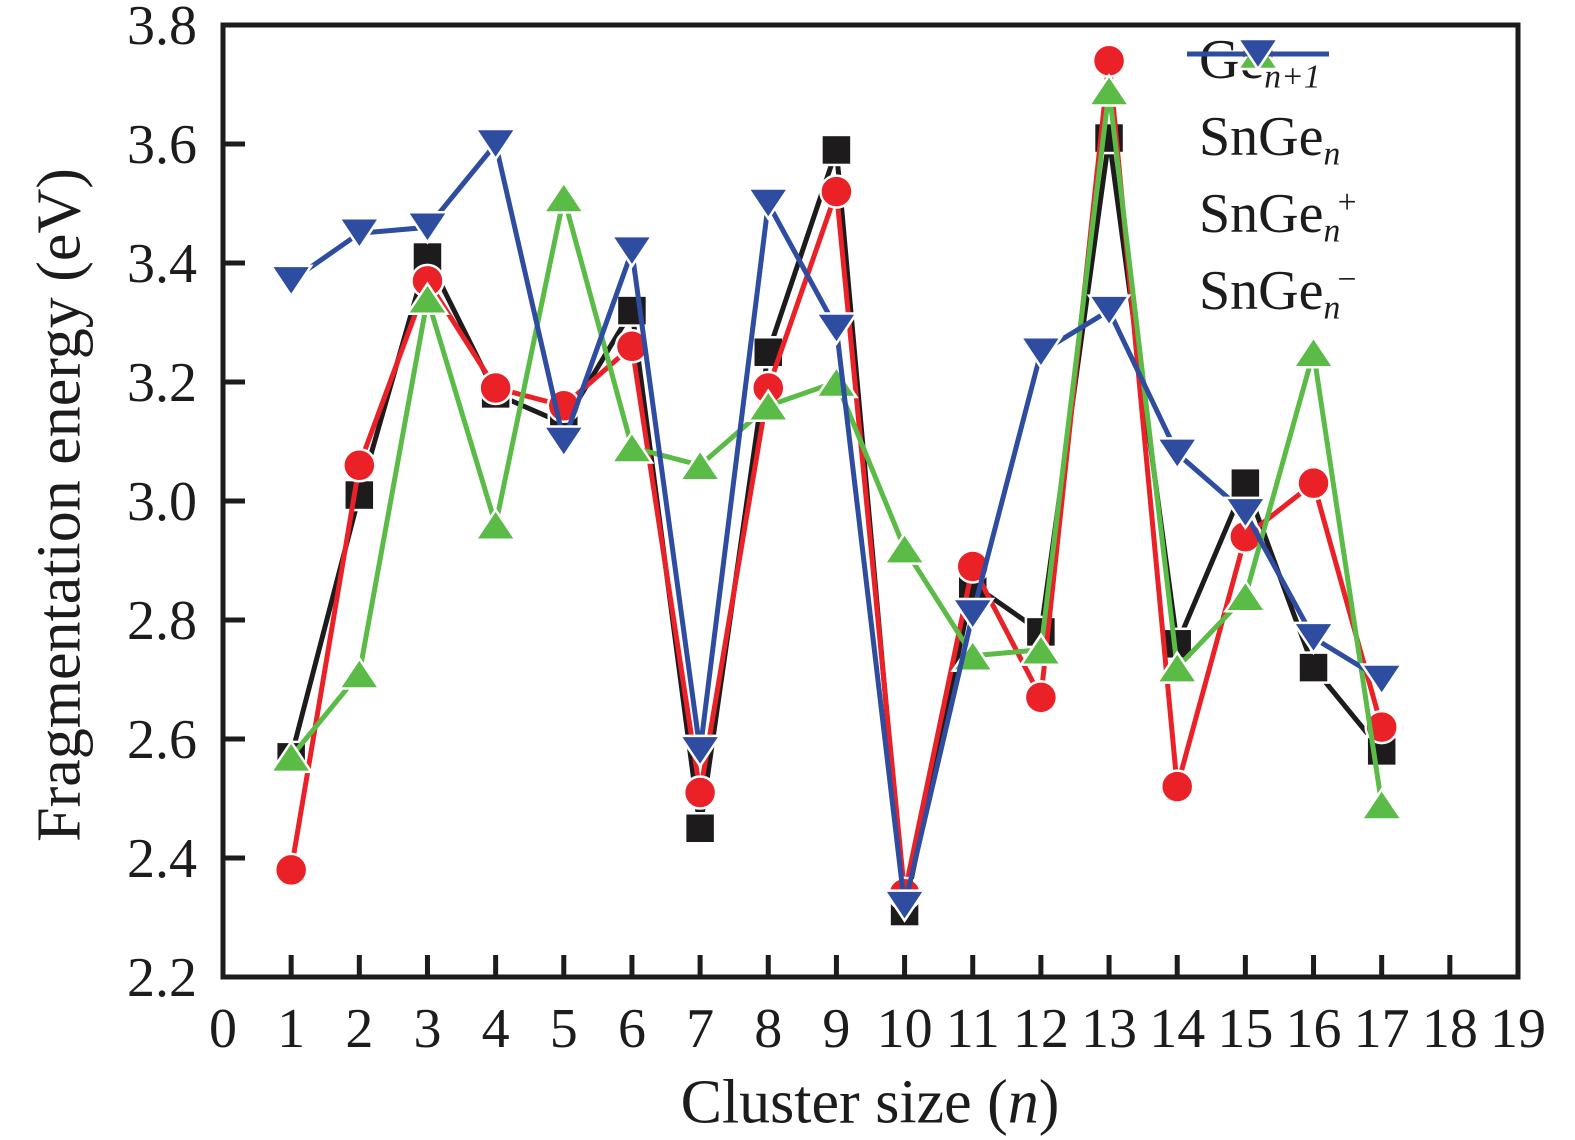 This screenshot has width=1575, height=1140. What do you see at coordinates (1049, 1102) in the screenshot?
I see `x-axis-title-suffix: )` at bounding box center [1049, 1102].